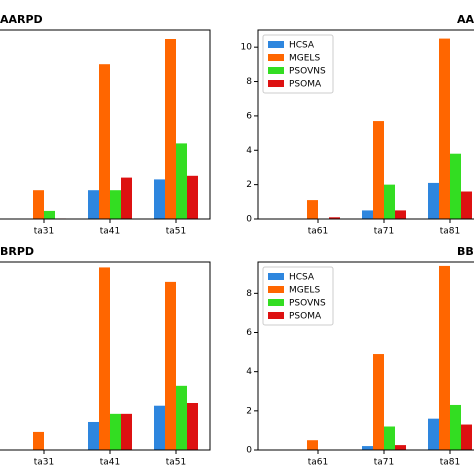  I want to click on chart-title: AA, so click(465, 19).